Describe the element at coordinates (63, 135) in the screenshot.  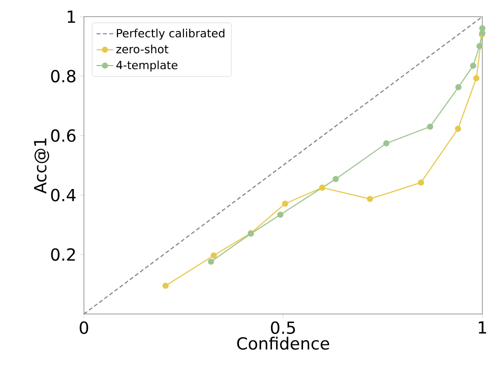
I see `y-tick-label: 0.6` at that location.